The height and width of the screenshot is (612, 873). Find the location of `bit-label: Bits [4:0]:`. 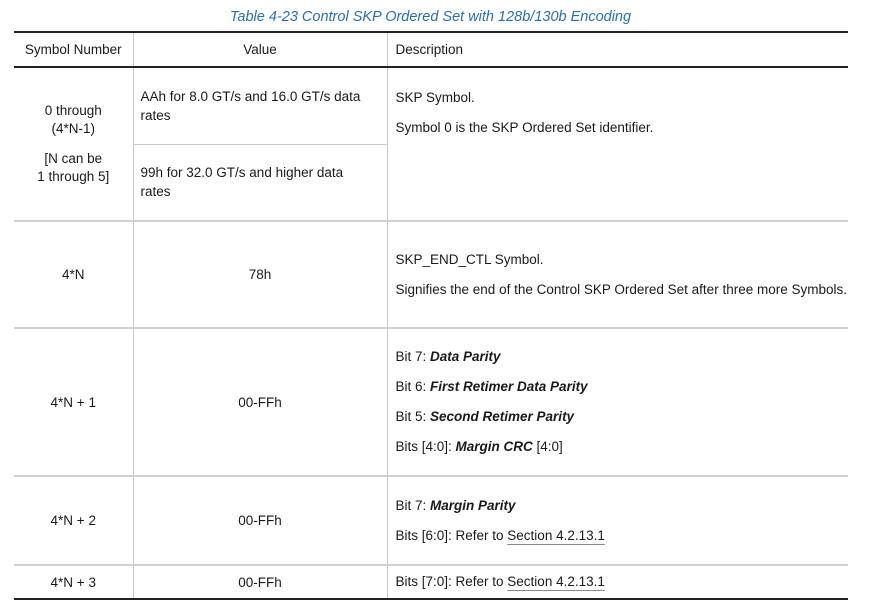

bit-label: Bits [4:0]: is located at coordinates (425, 446).